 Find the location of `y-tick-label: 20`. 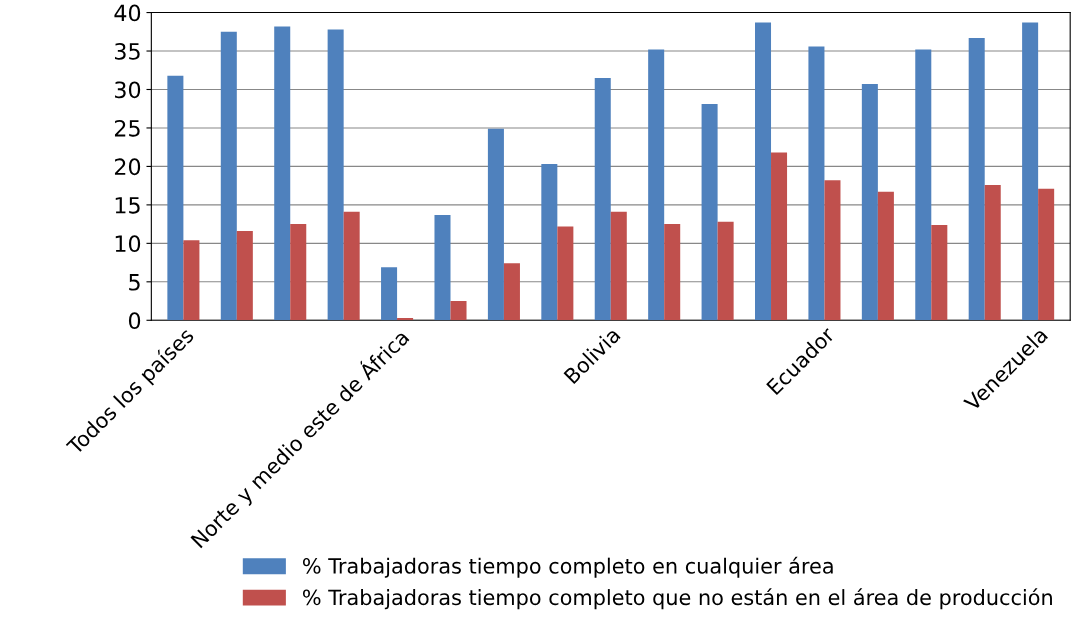

y-tick-label: 20 is located at coordinates (127, 167).